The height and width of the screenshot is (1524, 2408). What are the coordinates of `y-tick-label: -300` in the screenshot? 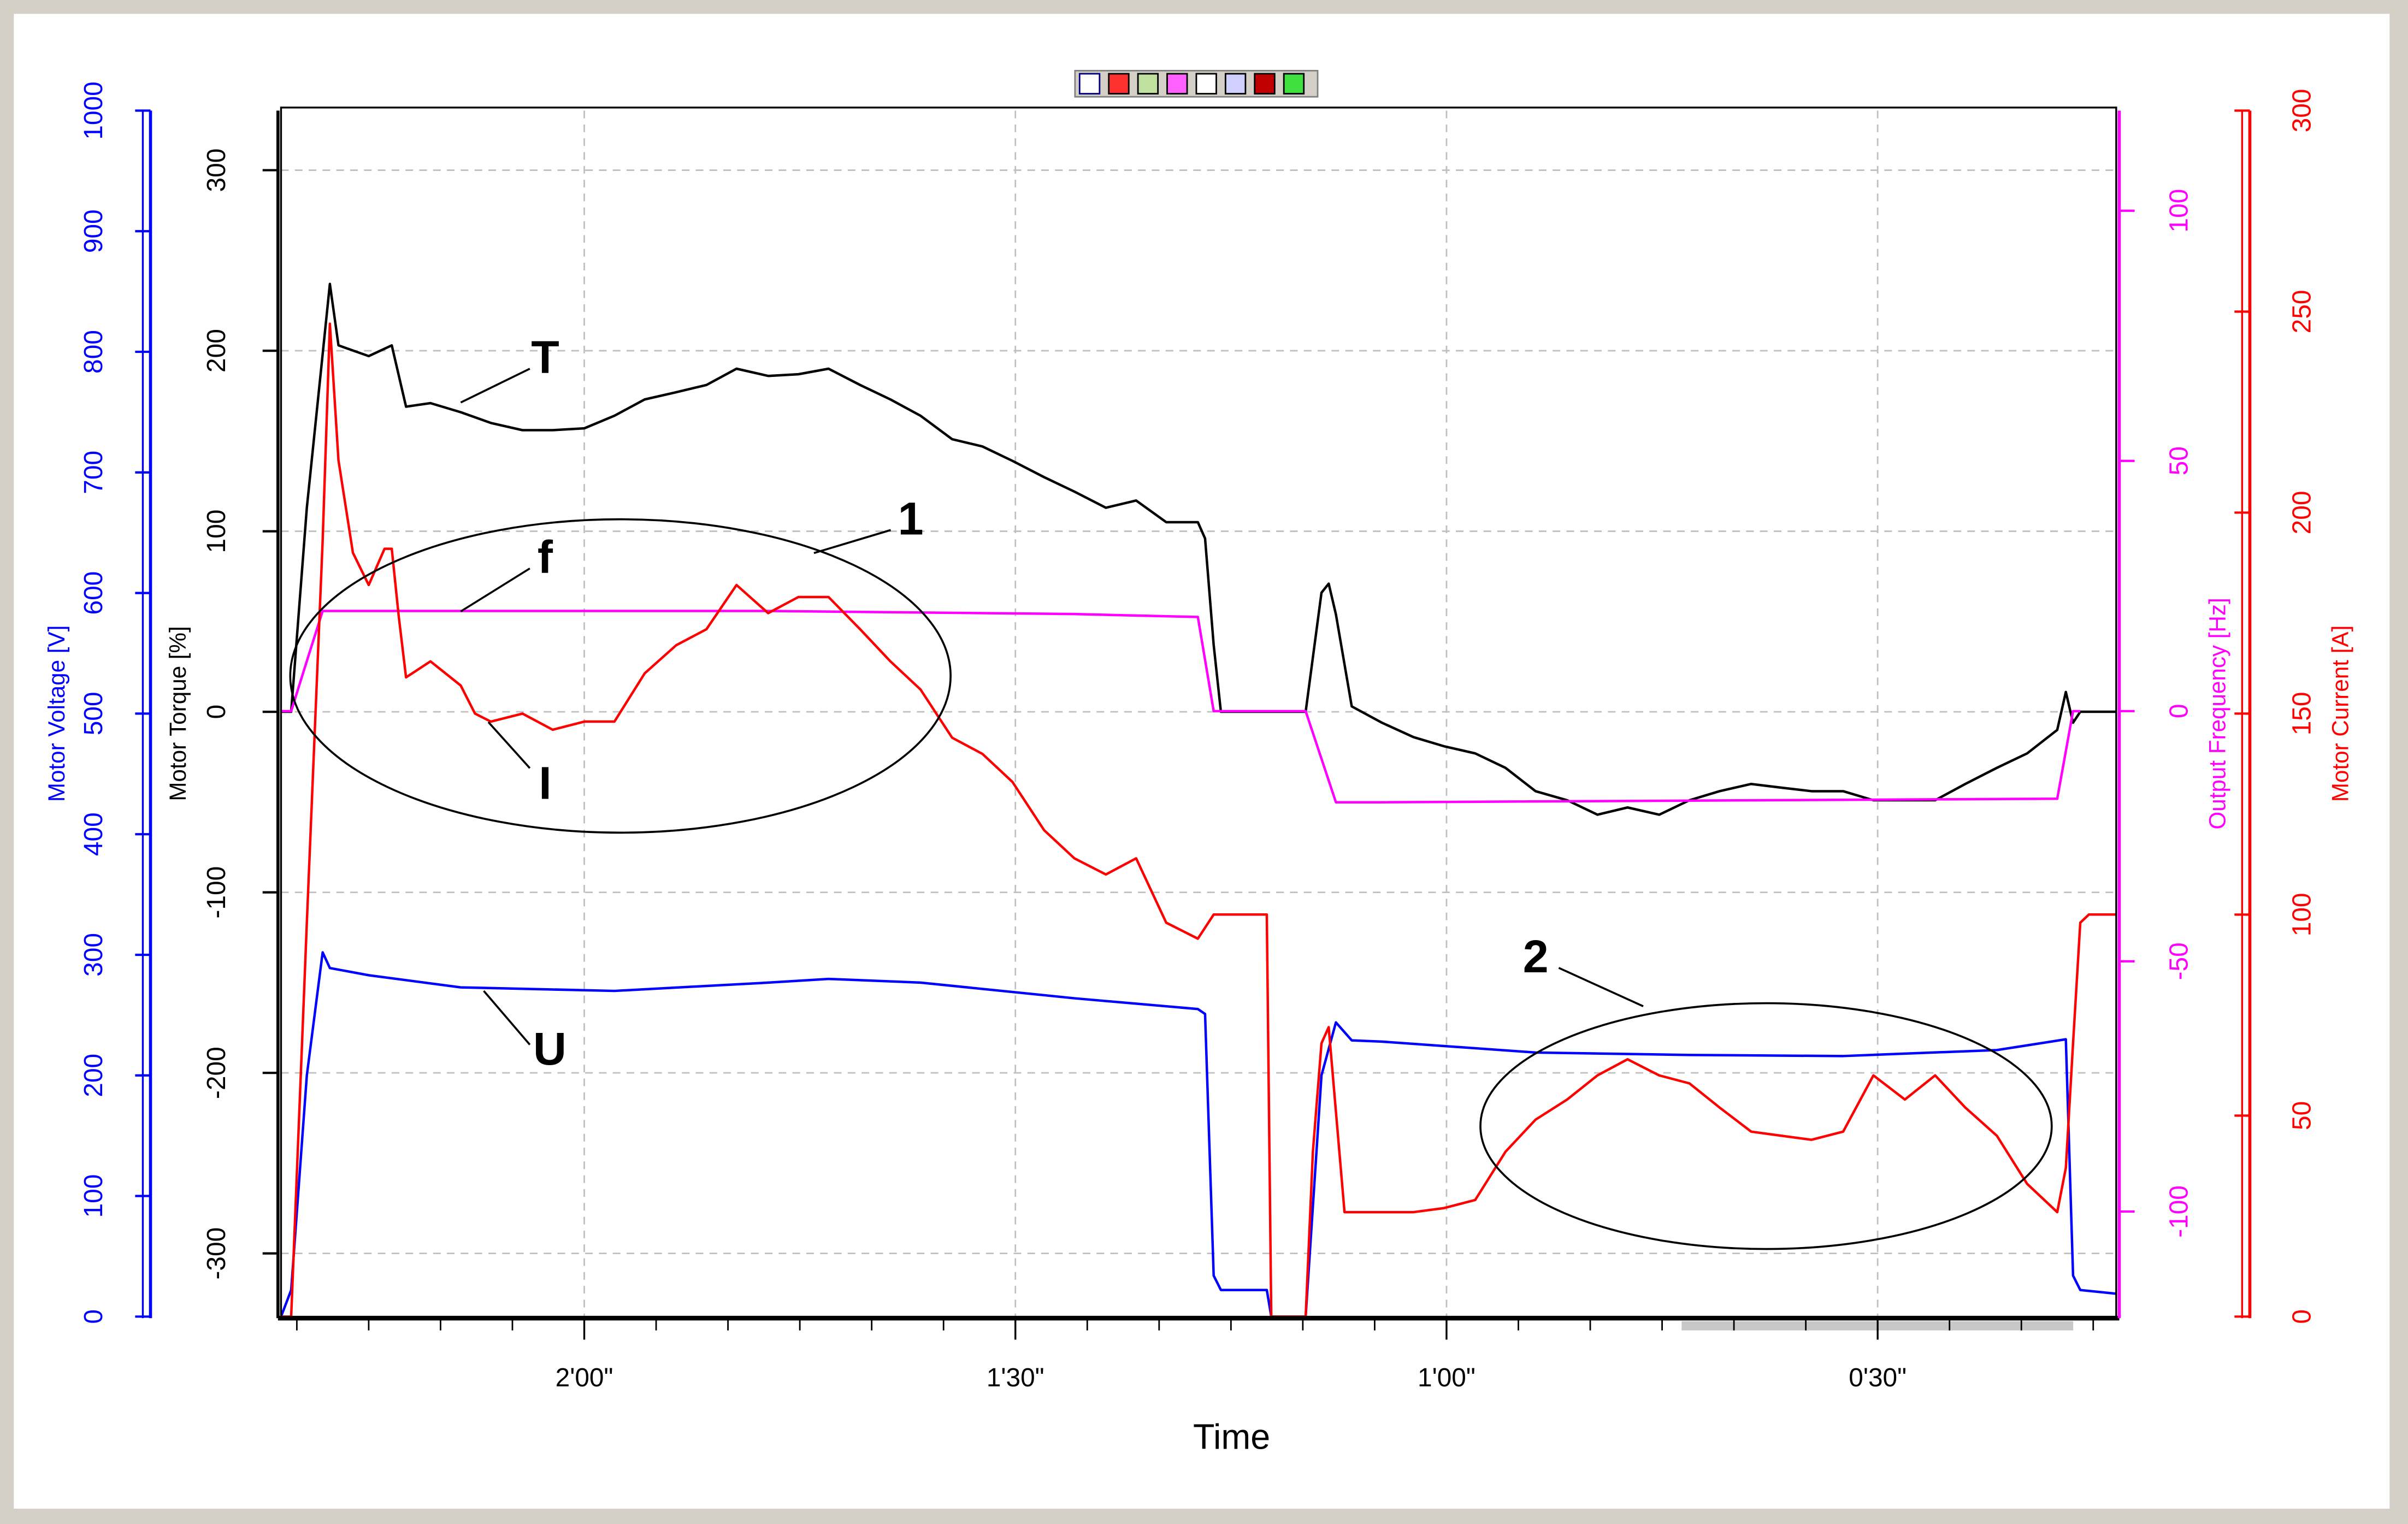 It's located at (216, 1254).